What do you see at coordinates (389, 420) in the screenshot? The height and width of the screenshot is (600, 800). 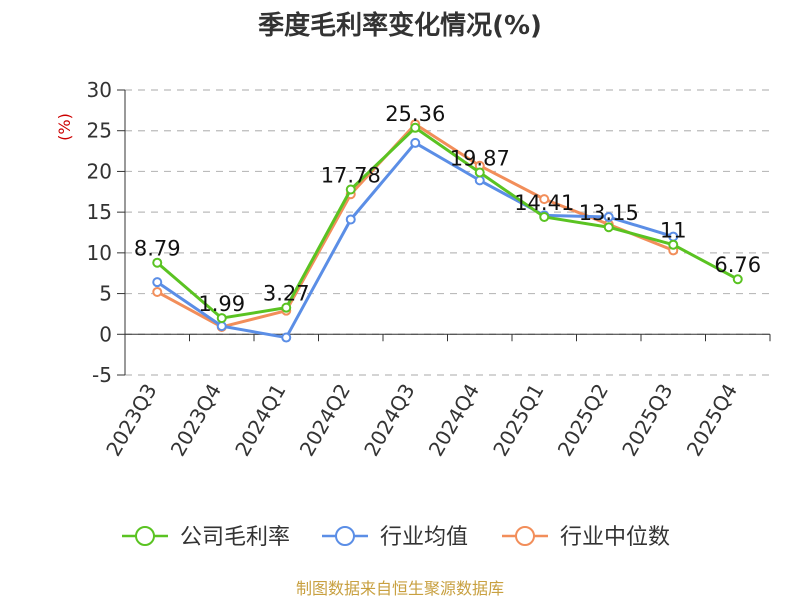 I see `x-tick-label: 2024Q3` at bounding box center [389, 420].